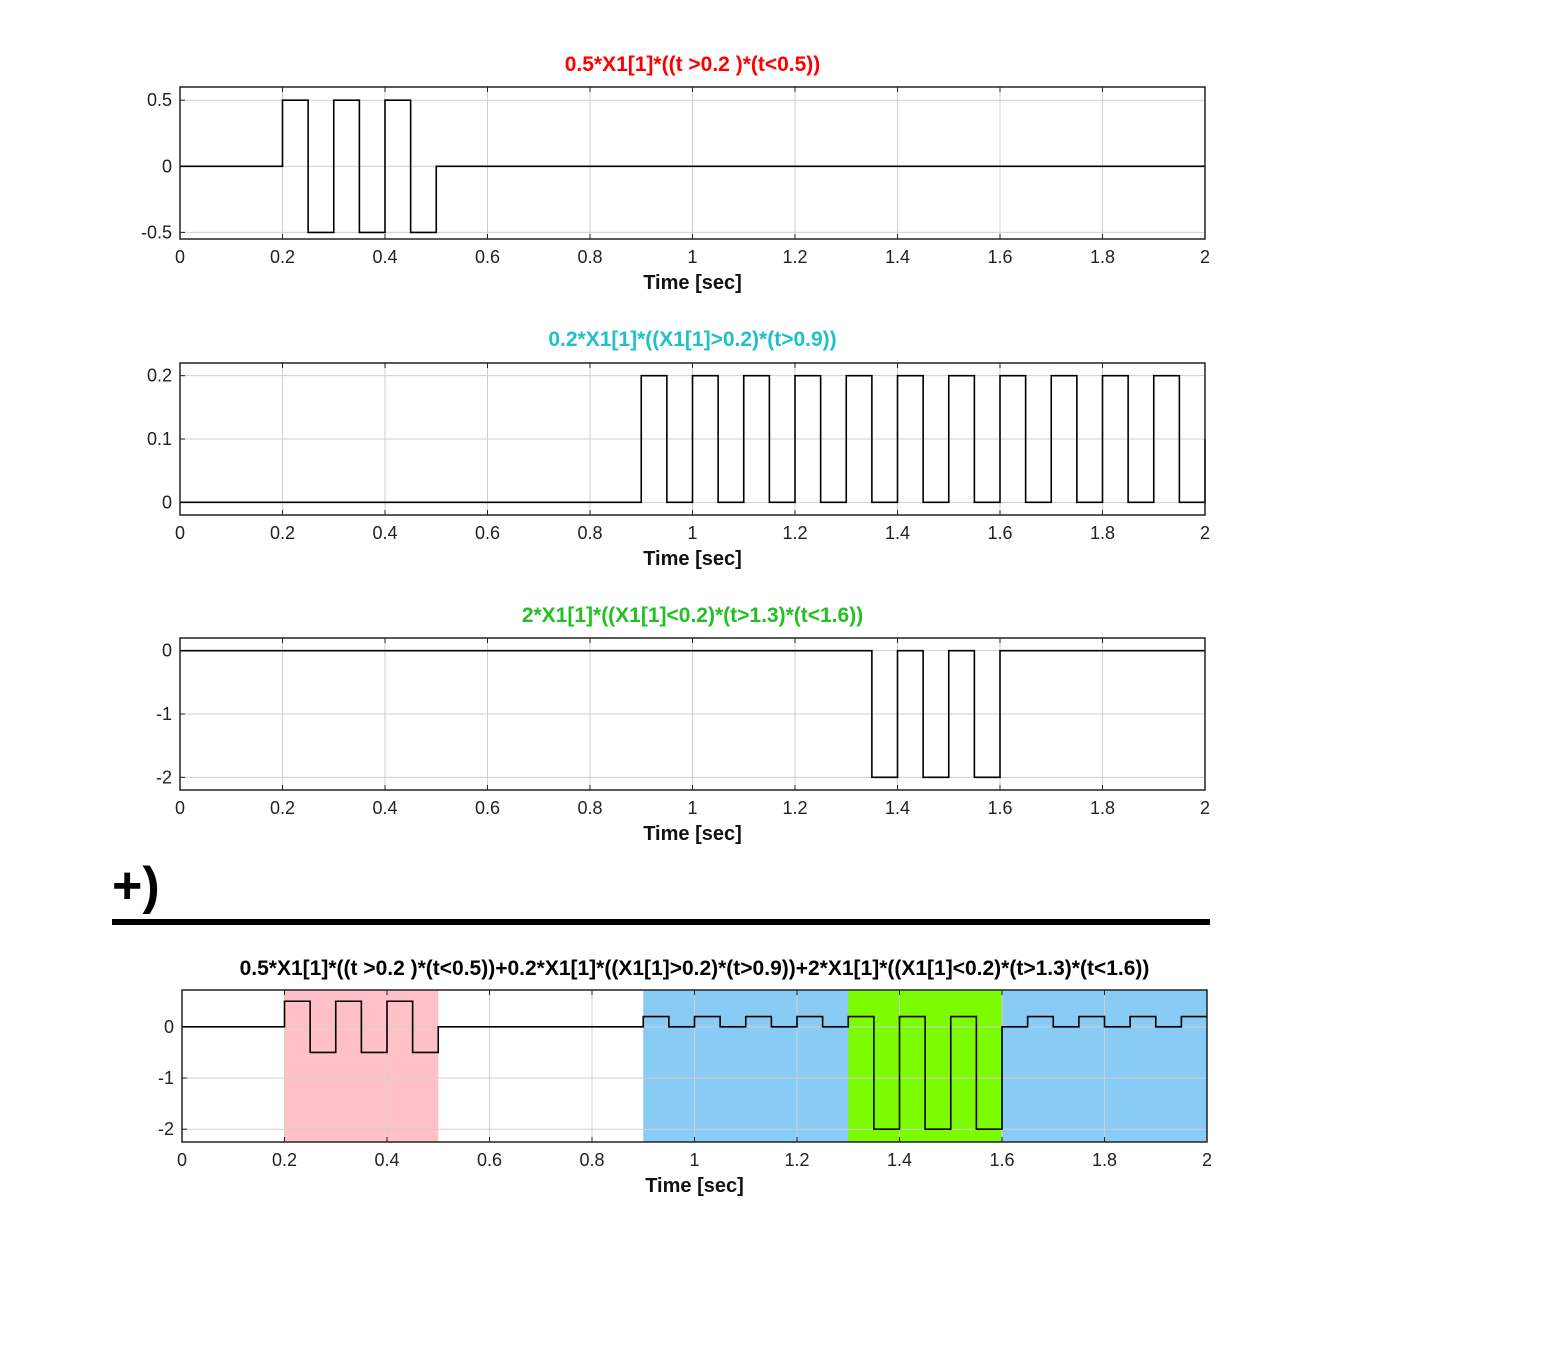 This screenshot has width=1554, height=1364. What do you see at coordinates (156, 232) in the screenshot?
I see `y-tick-label: -0.5` at bounding box center [156, 232].